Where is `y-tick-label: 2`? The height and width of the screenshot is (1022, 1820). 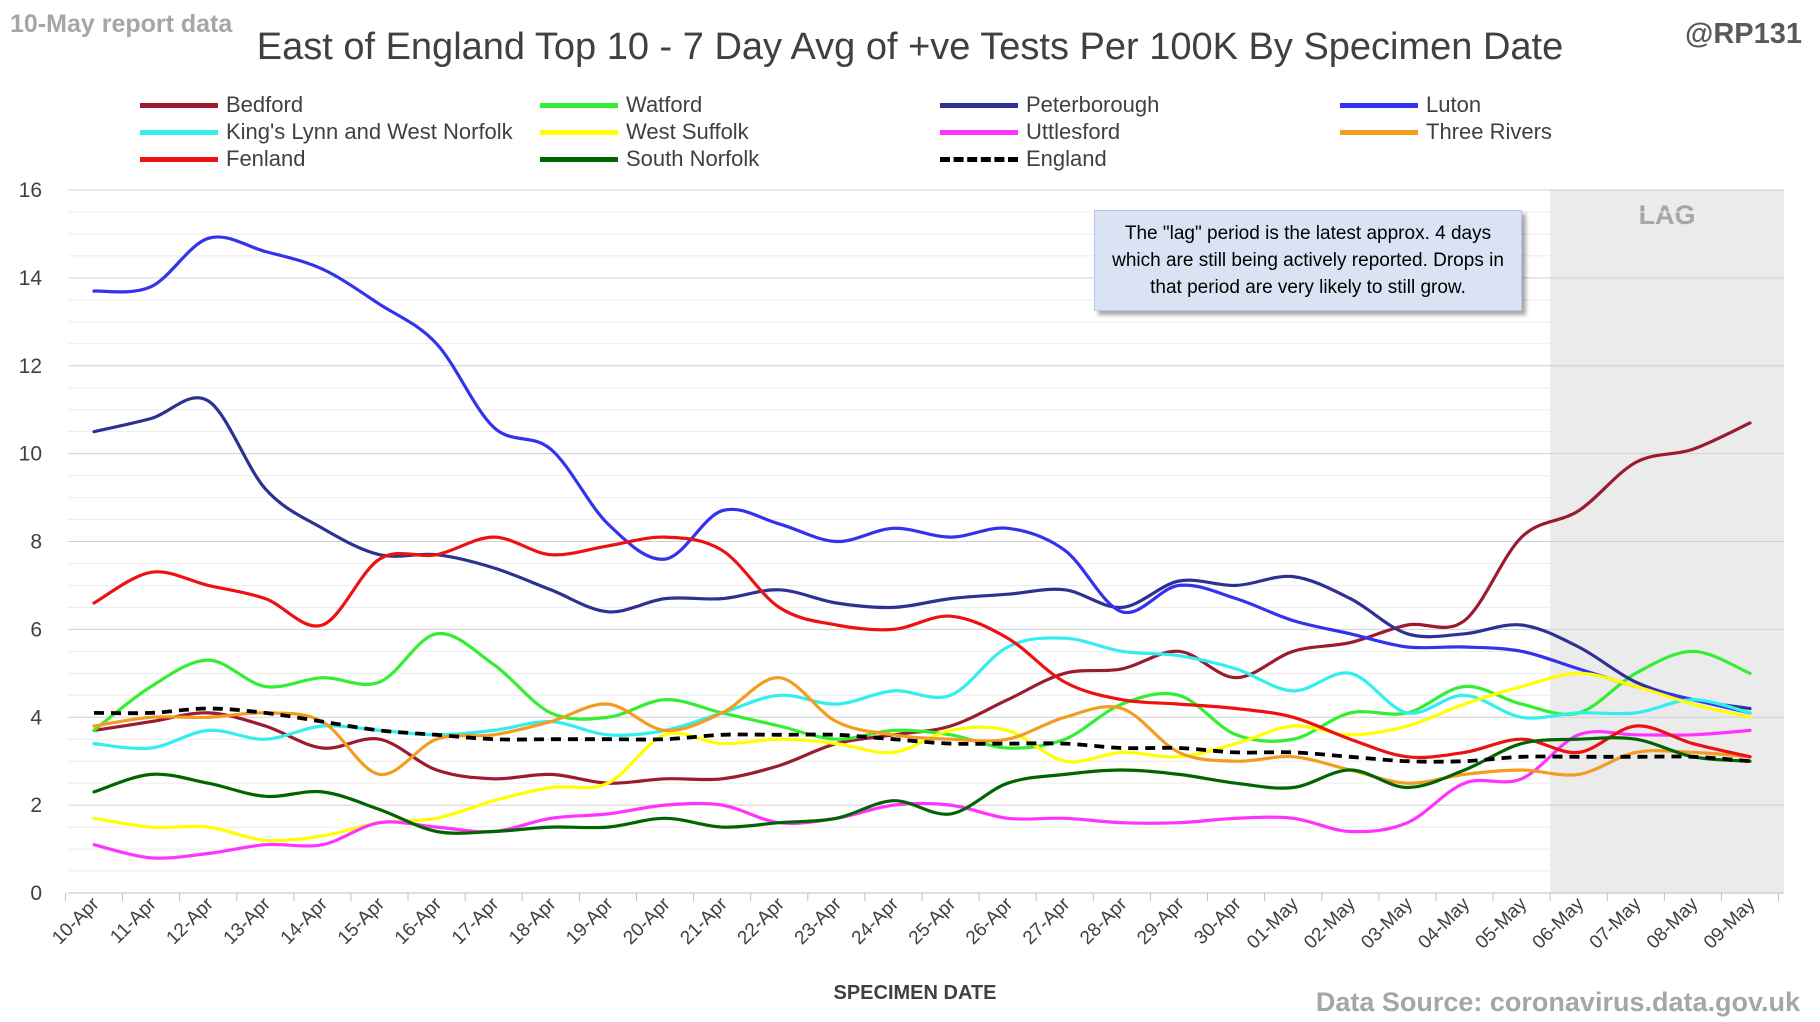
y-tick-label: 2 is located at coordinates (36, 805).